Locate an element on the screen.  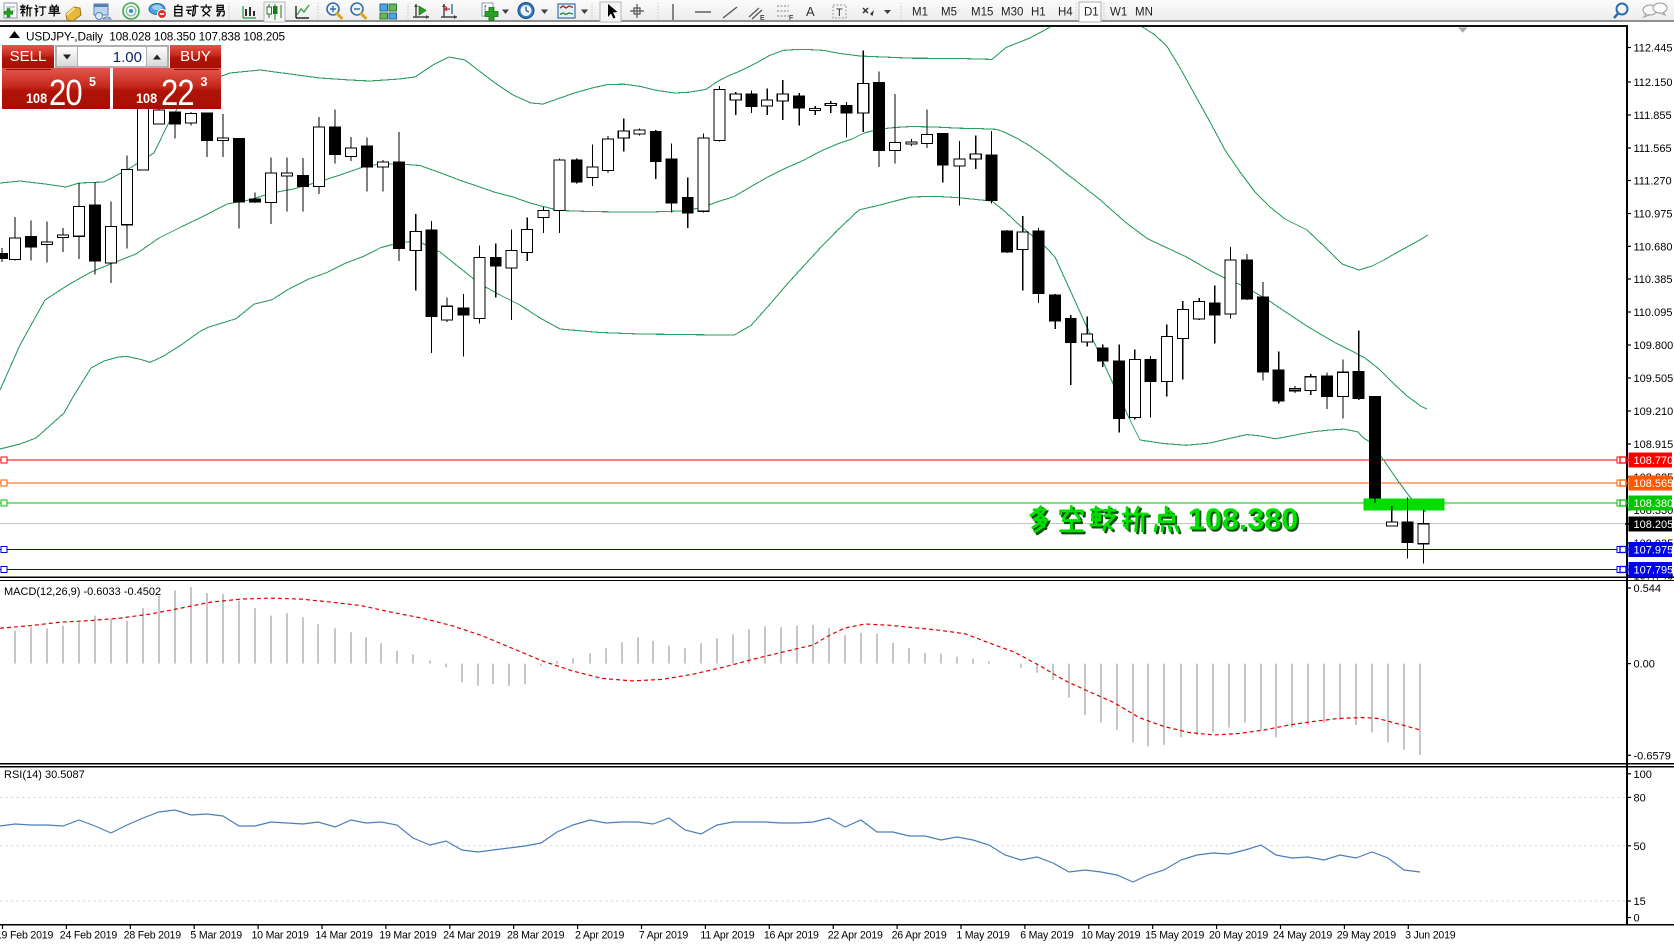
svg-text: 1 May 2019 is located at coordinates (983, 936).